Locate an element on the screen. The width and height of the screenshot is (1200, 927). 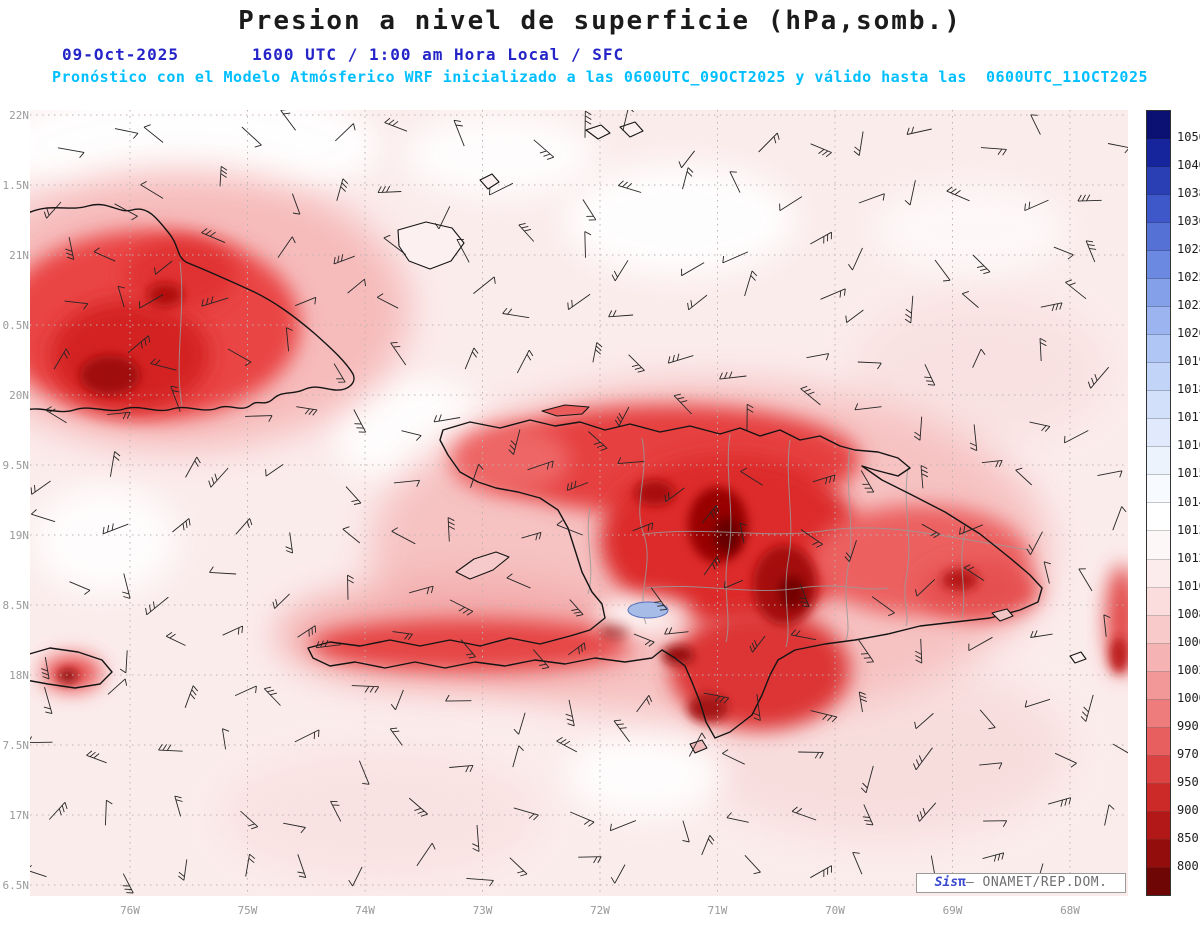
lat-label: 7.5N is located at coordinates (16, 745).